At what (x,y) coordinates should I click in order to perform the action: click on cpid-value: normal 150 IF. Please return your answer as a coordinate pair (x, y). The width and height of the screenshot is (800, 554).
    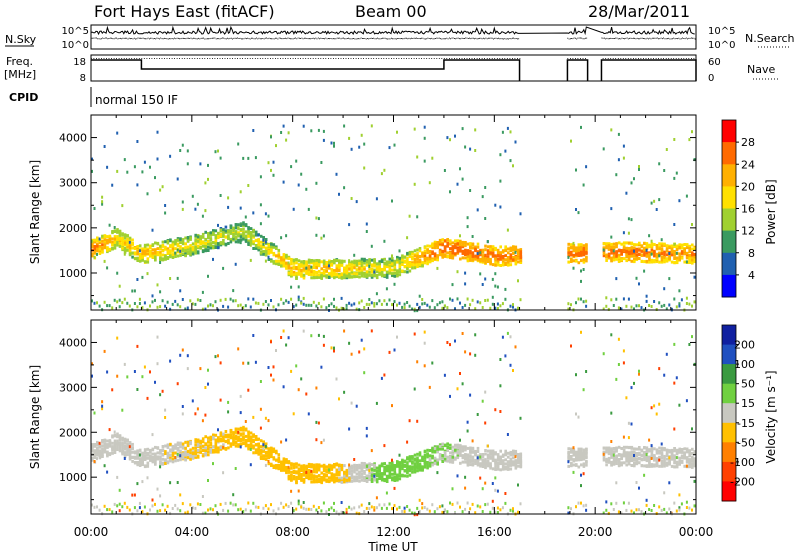
    Looking at the image, I should click on (136, 100).